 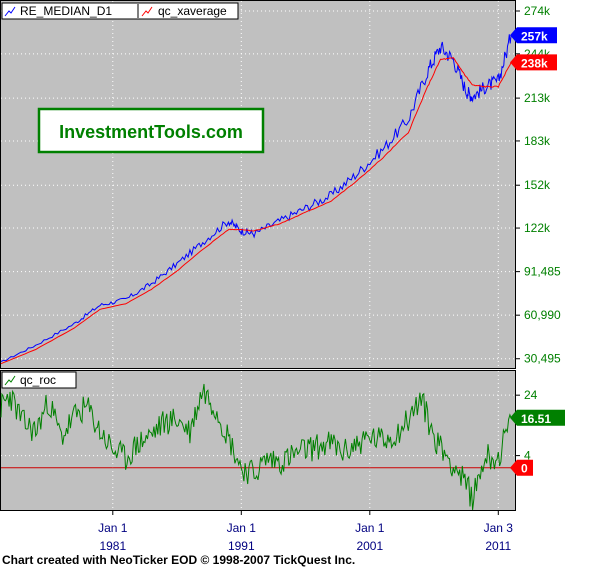 I want to click on roc-legend: qc_roc, so click(x=39, y=380).